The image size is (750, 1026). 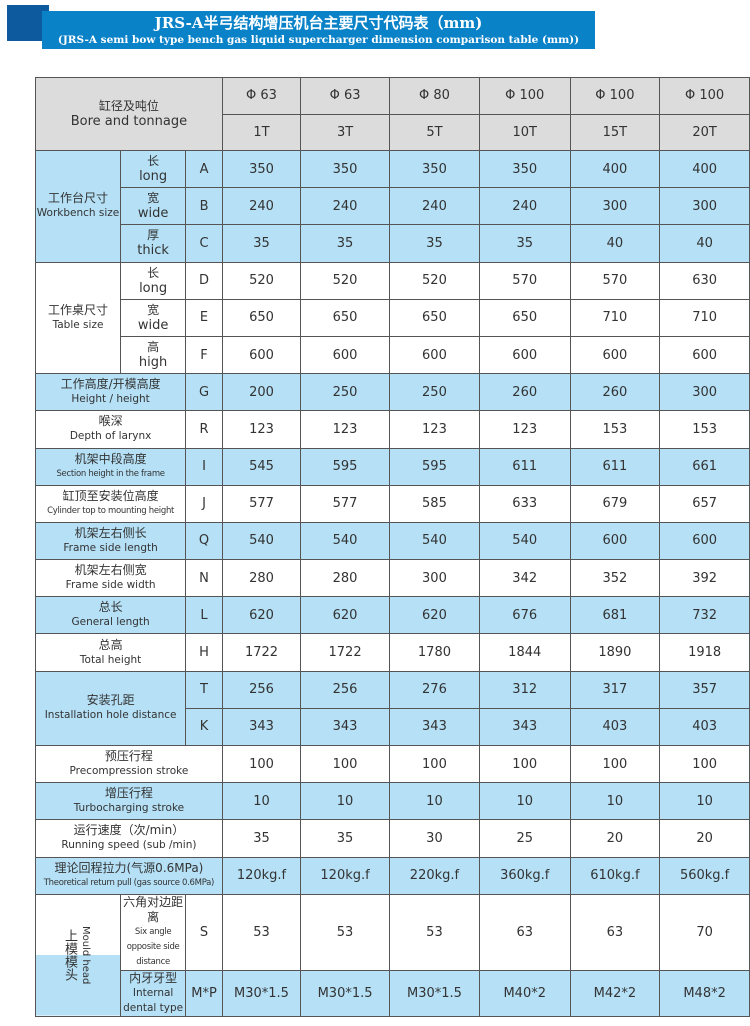 I want to click on value-cell: 120kg.f, so click(x=345, y=875).